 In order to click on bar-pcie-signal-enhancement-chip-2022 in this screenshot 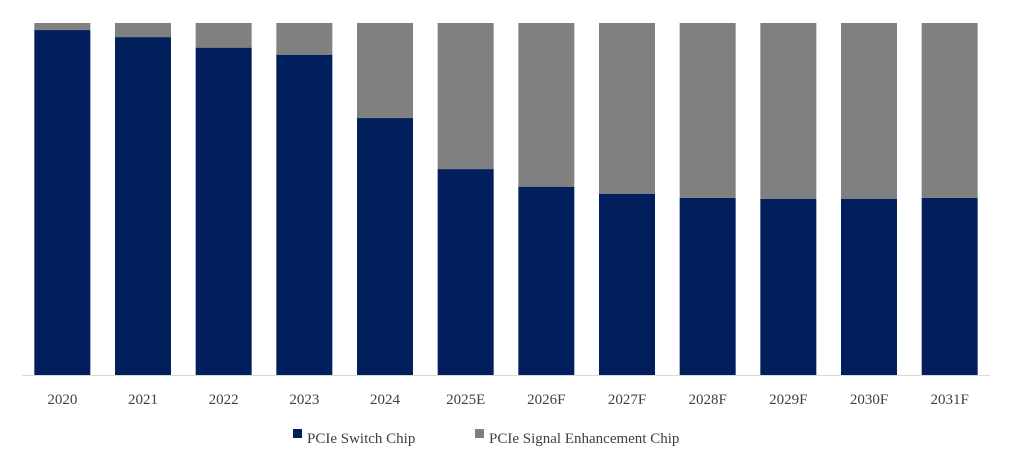, I will do `click(223, 35)`.